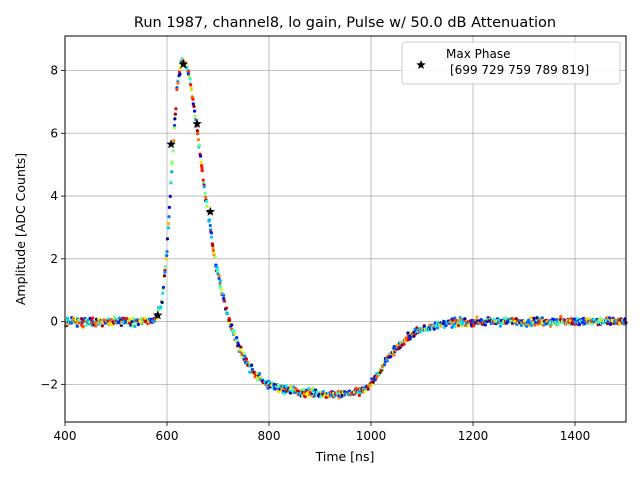 This screenshot has height=480, width=640. Describe the element at coordinates (371, 436) in the screenshot. I see `x-tick-label: 1000` at that location.